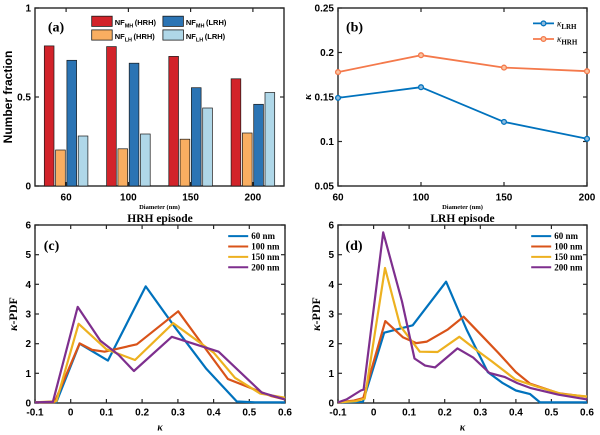 The height and width of the screenshot is (435, 600). What do you see at coordinates (325, 98) in the screenshot?
I see `svg-text: 0.15` at bounding box center [325, 98].